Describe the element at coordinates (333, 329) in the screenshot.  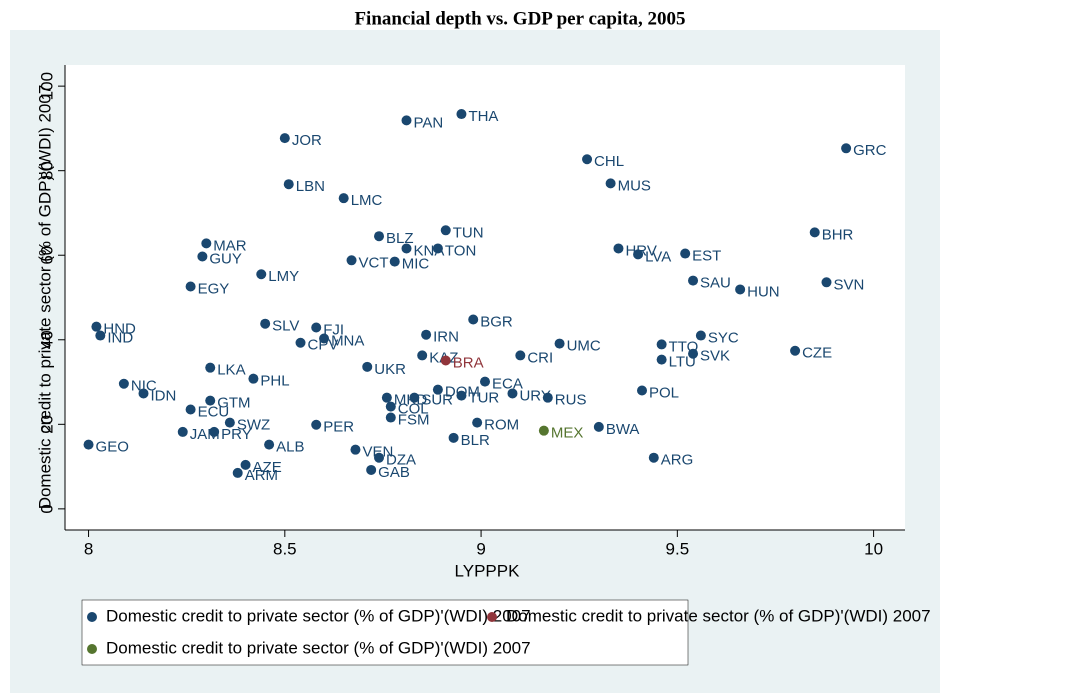
I see `point-label: FJI` at that location.